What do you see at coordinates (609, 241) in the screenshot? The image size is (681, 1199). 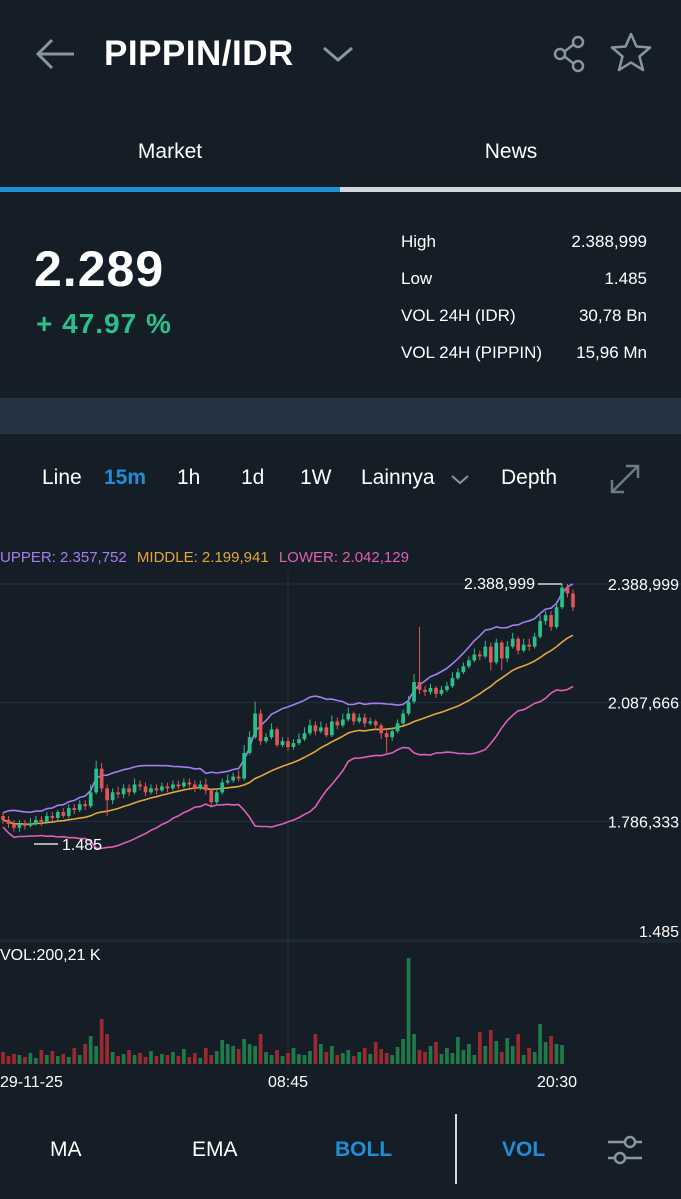 I see `stat-value: 2.388,999` at bounding box center [609, 241].